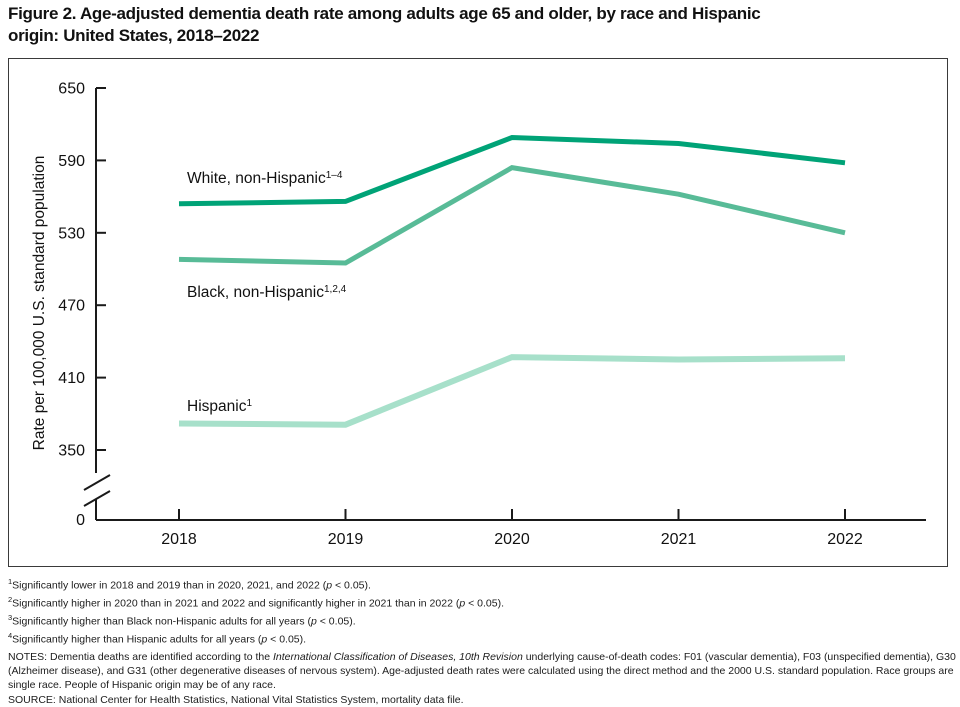 This screenshot has width=960, height=707. What do you see at coordinates (679, 539) in the screenshot?
I see `x-tick-label: 2021` at bounding box center [679, 539].